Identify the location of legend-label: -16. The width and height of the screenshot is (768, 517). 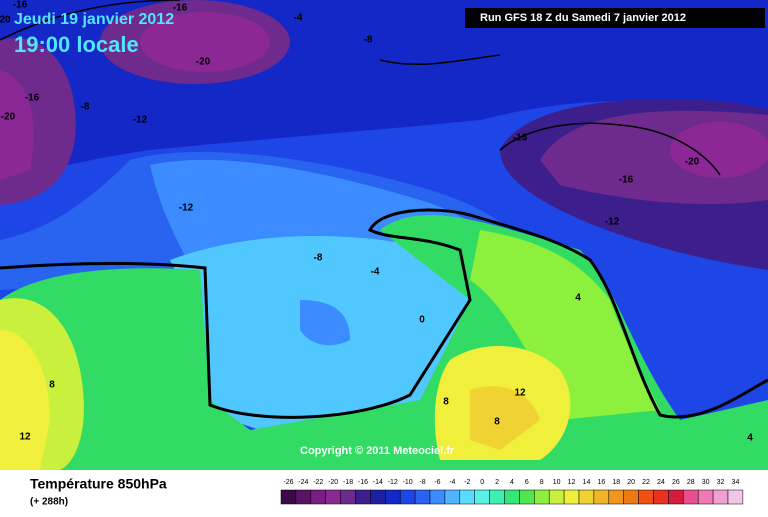
(363, 482).